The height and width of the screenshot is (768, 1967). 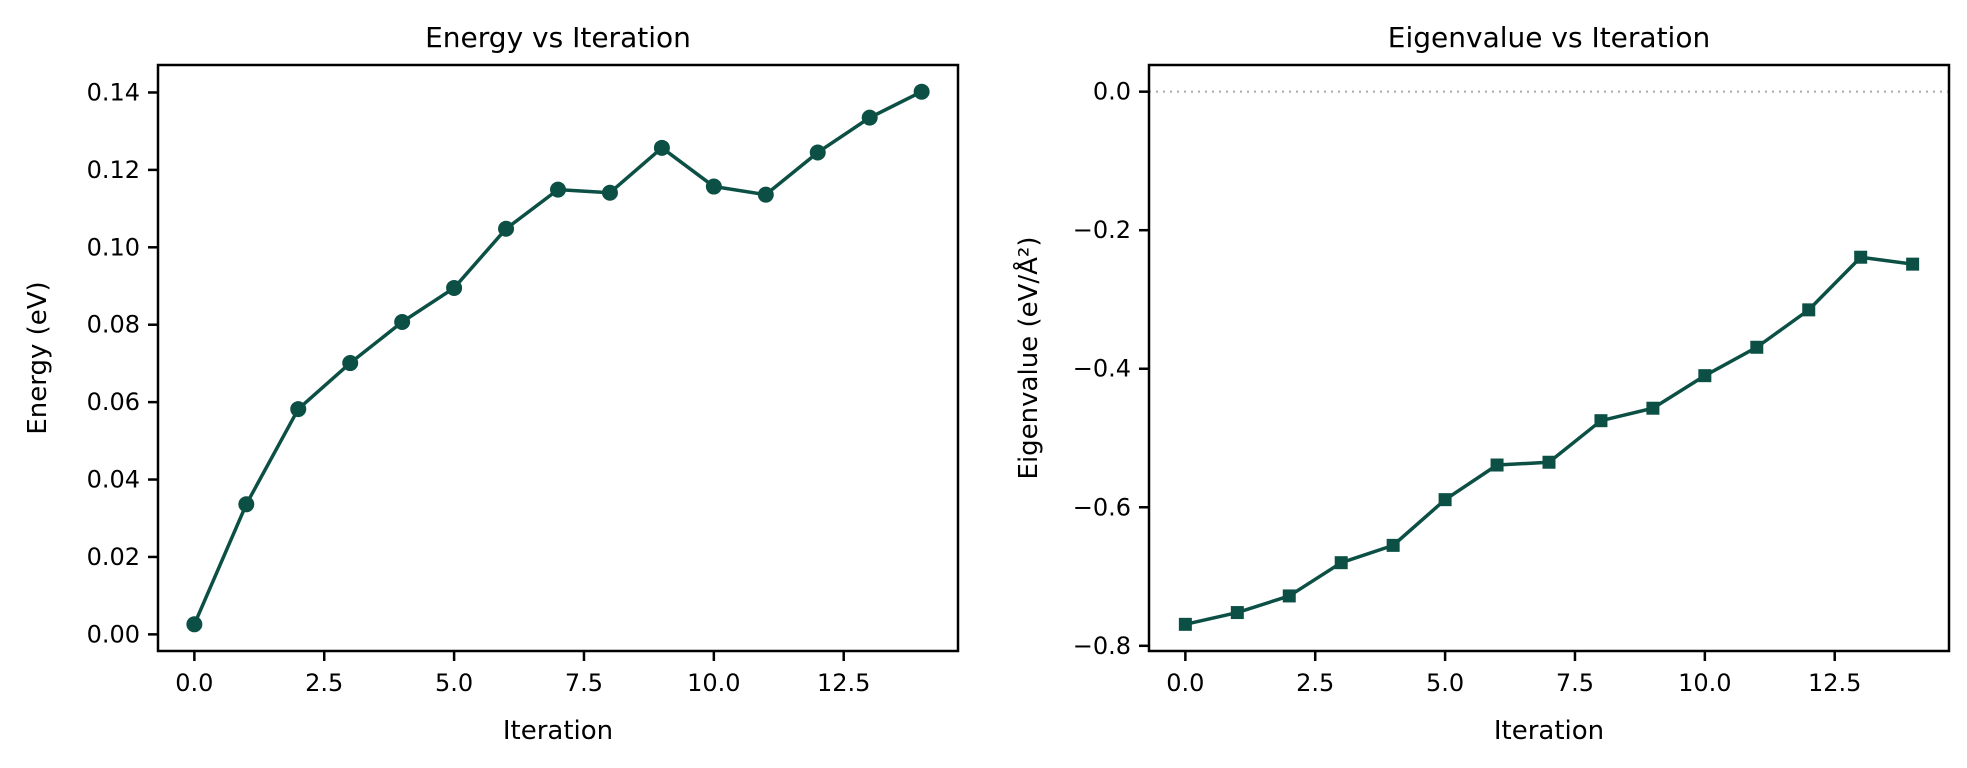 I want to click on y-axis-label: Eigenvalue (eV/Å²), so click(x=1028, y=358).